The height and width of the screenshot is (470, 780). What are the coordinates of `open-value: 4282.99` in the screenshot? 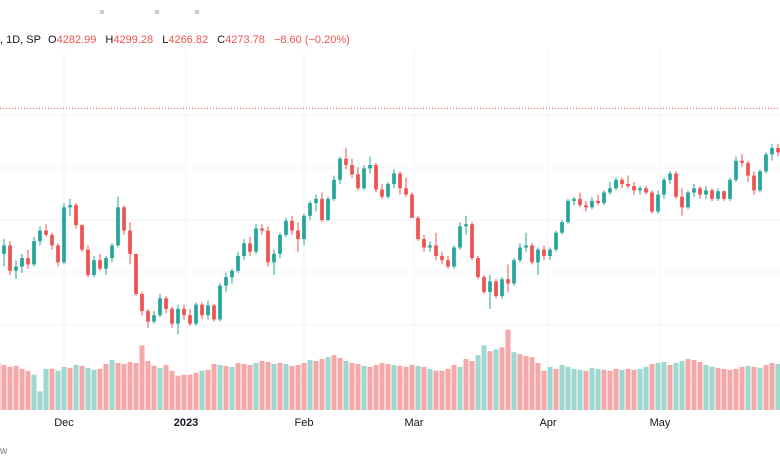 It's located at (76, 40).